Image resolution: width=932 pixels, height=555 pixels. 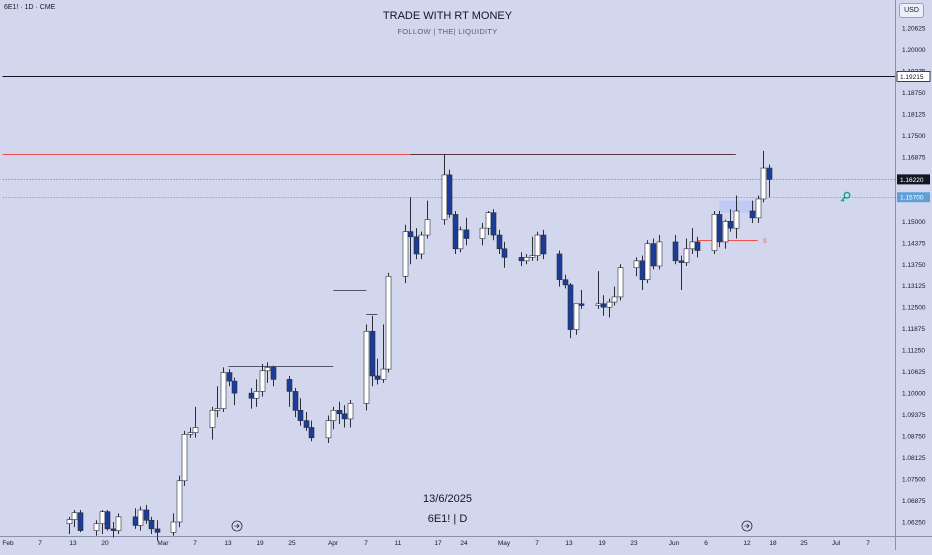 I want to click on price-tick-label: 1.13125, so click(x=914, y=286).